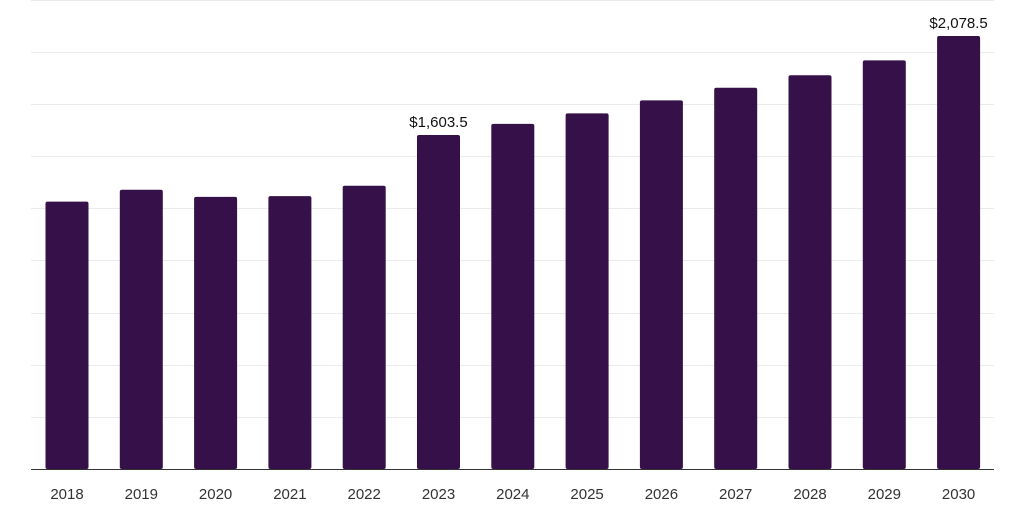 The image size is (1024, 512). What do you see at coordinates (661, 494) in the screenshot?
I see `x-tick-label-2026: 2026` at bounding box center [661, 494].